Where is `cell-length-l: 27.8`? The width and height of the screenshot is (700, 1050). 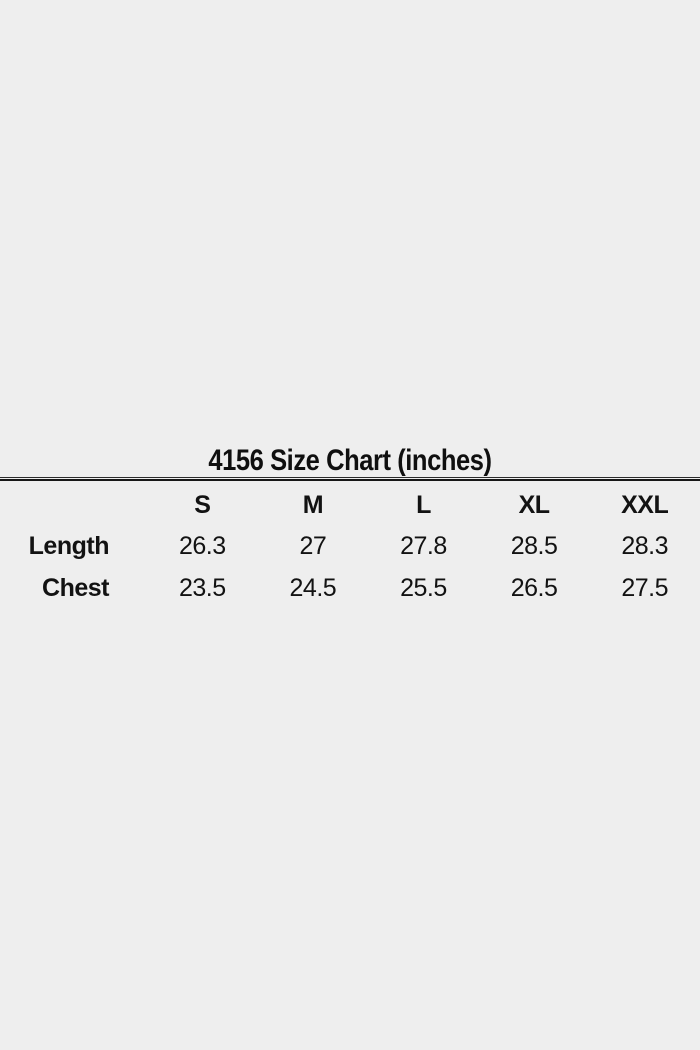 cell-length-l: 27.8 is located at coordinates (423, 545).